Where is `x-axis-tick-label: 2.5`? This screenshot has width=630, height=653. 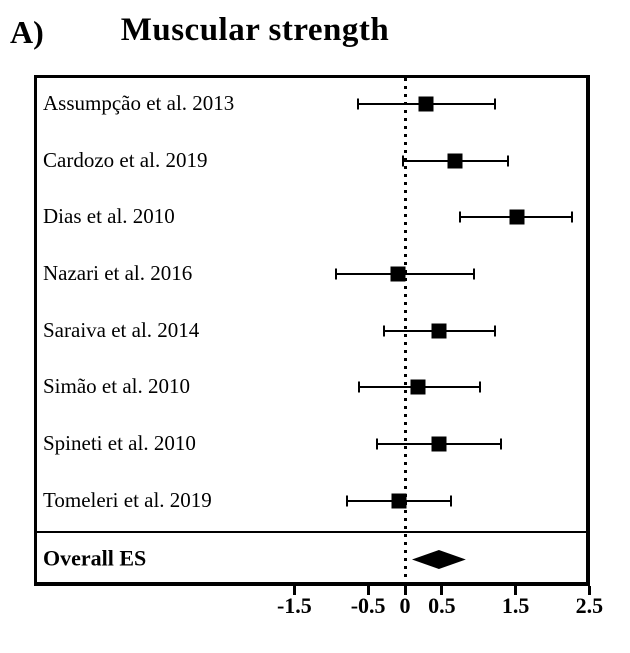
x-axis-tick-label: 2.5 is located at coordinates (589, 605).